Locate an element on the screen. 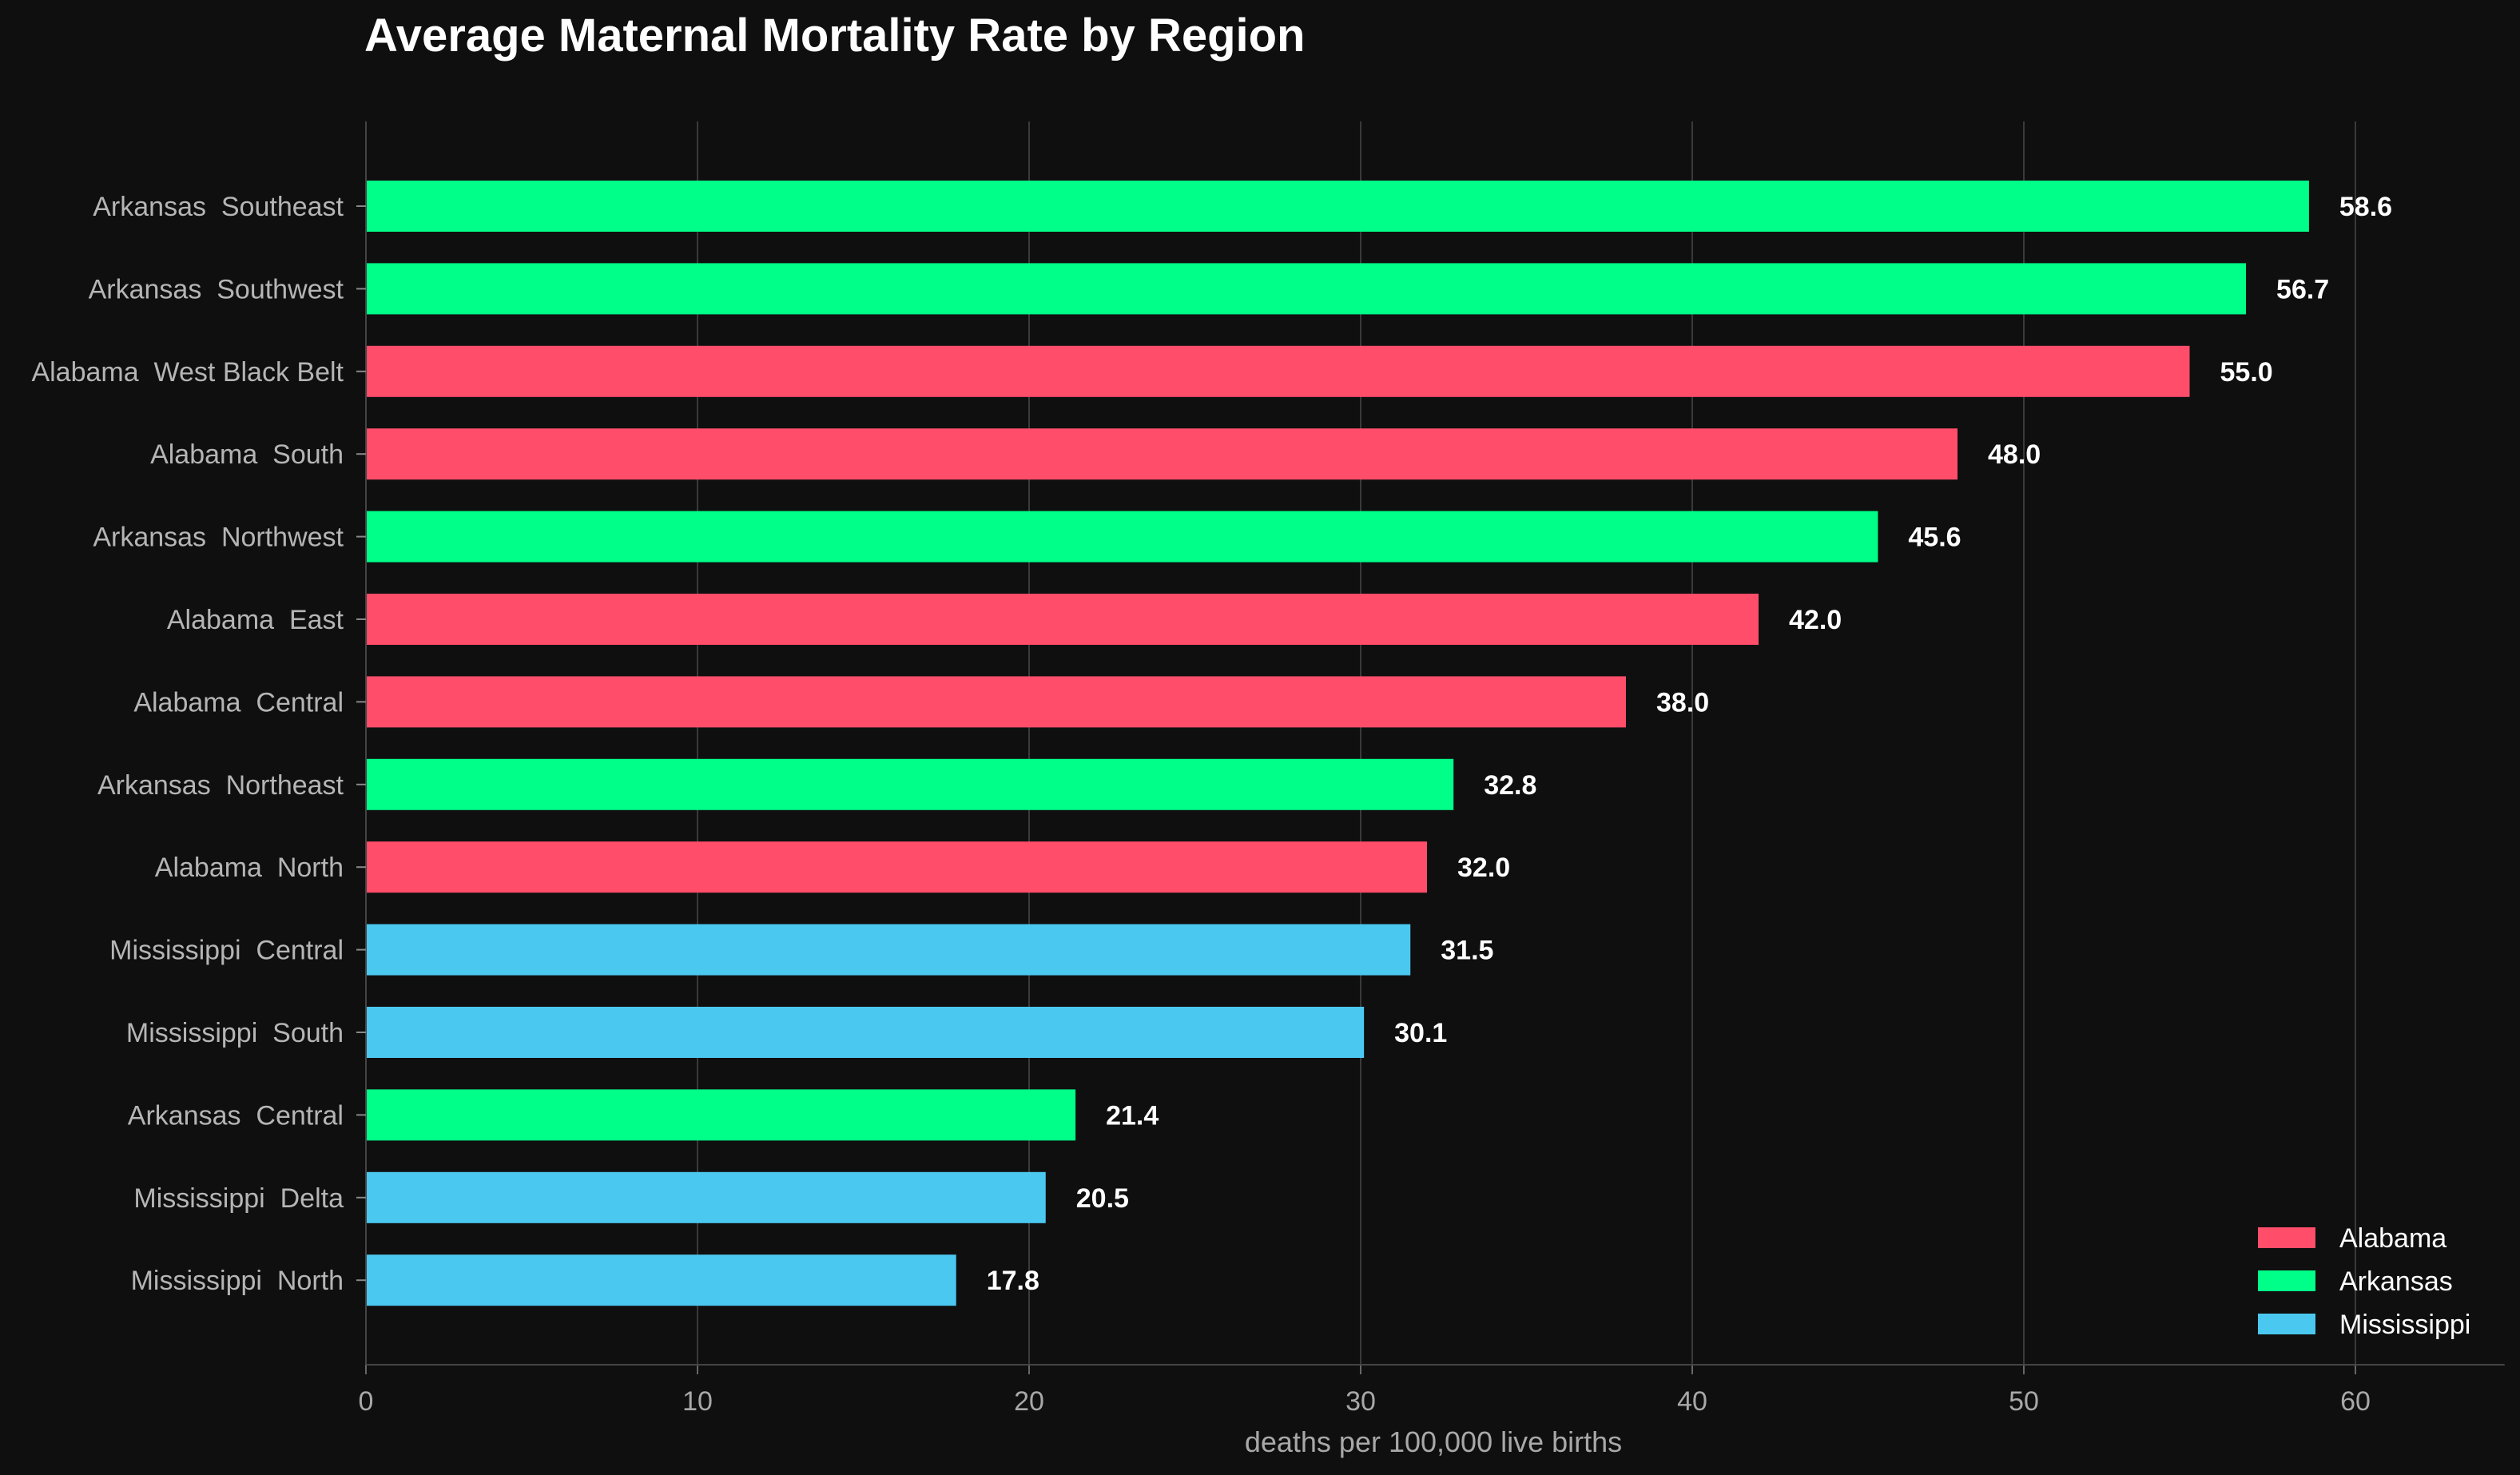 The image size is (2520, 1475). x-tick-label: 60 is located at coordinates (2355, 1401).